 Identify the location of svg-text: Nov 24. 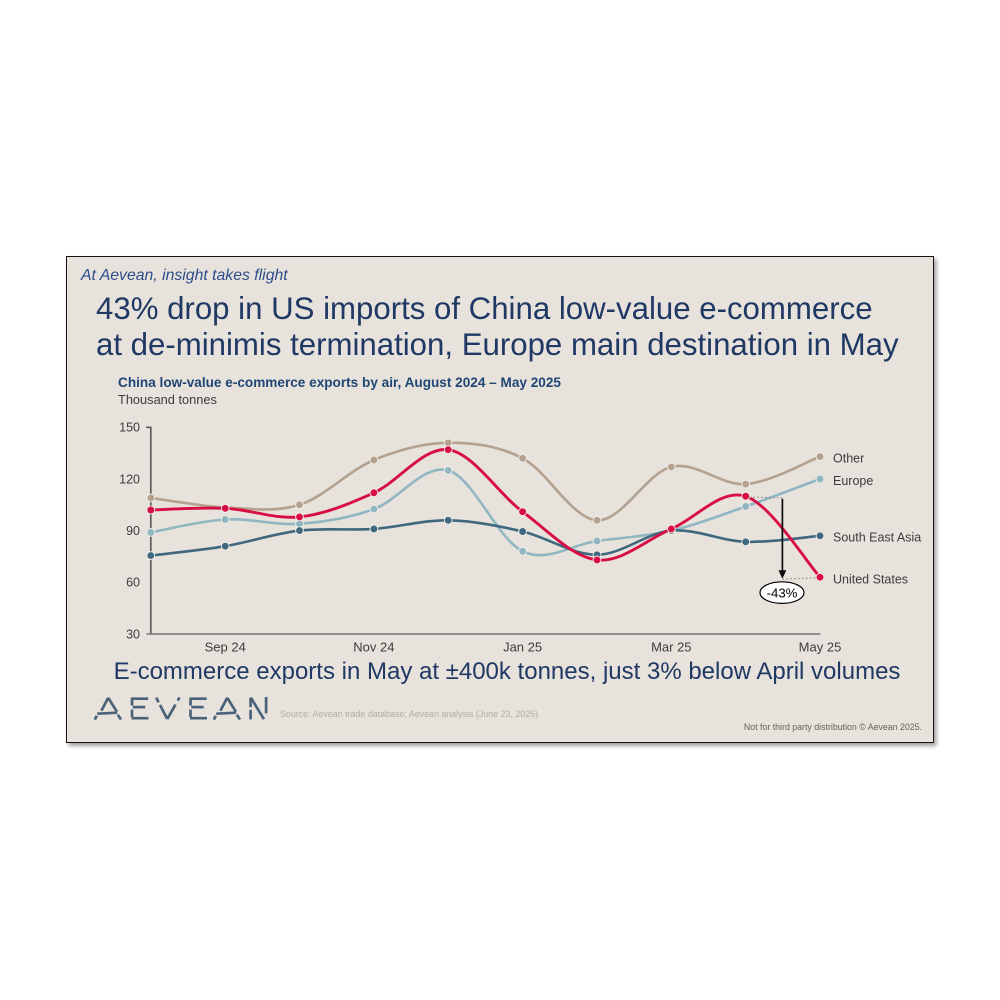
(373, 647).